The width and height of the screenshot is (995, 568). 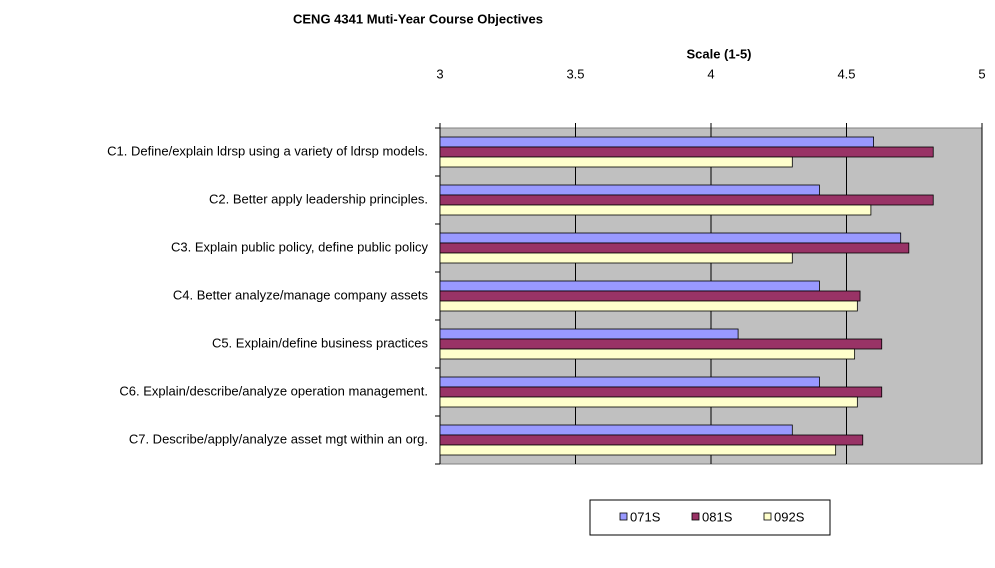 I want to click on y-tick-label: C5. Explain/define business practices, so click(x=320, y=342).